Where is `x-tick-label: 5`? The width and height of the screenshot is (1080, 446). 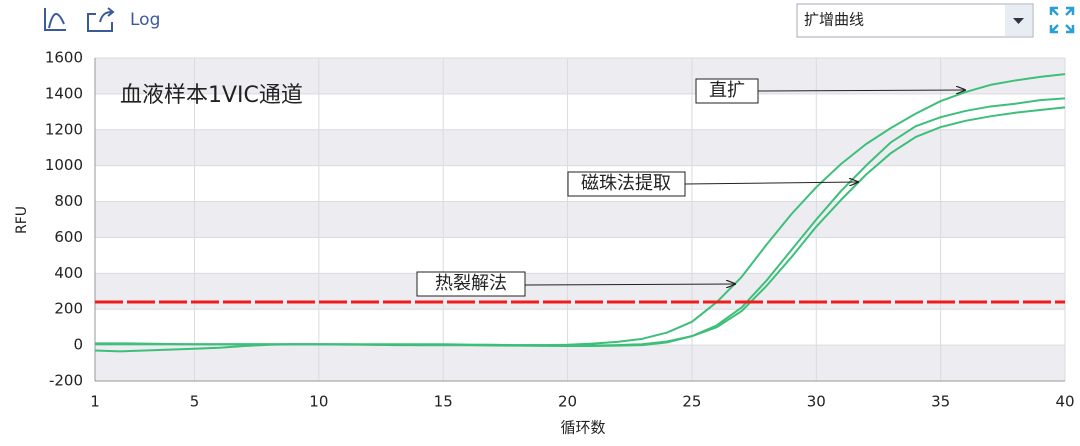 x-tick-label: 5 is located at coordinates (195, 402).